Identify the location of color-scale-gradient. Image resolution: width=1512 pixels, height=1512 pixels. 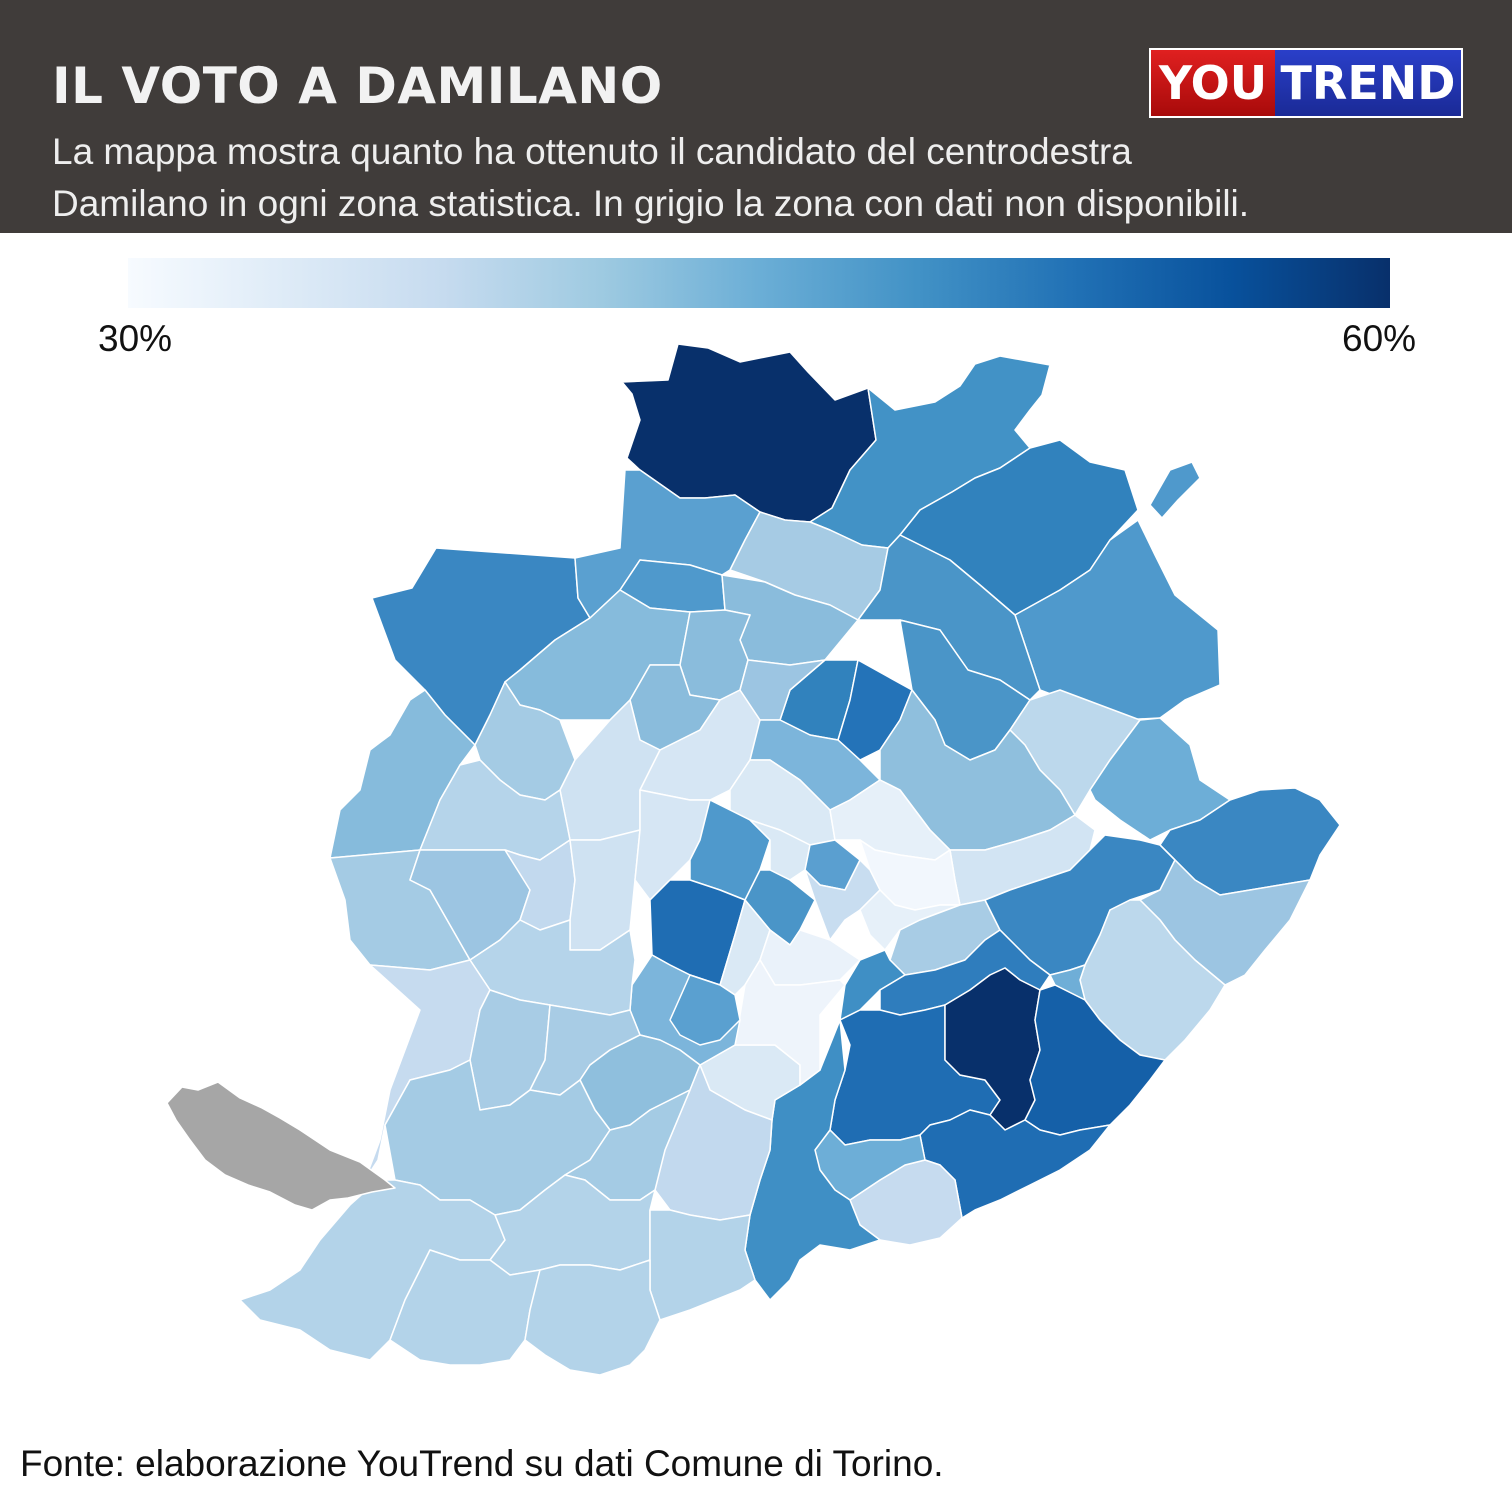
(759, 283).